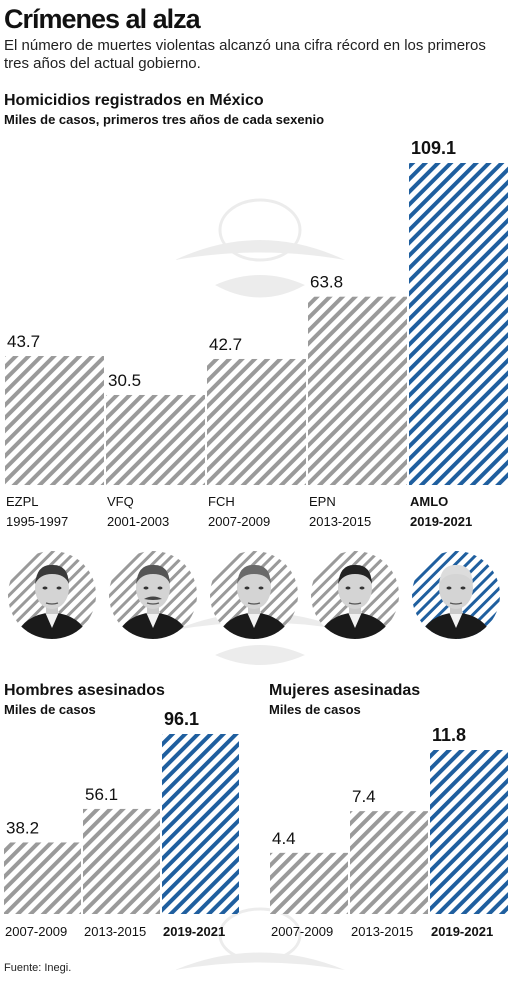  Describe the element at coordinates (120, 501) in the screenshot. I see `category-label-1: VFQ` at that location.